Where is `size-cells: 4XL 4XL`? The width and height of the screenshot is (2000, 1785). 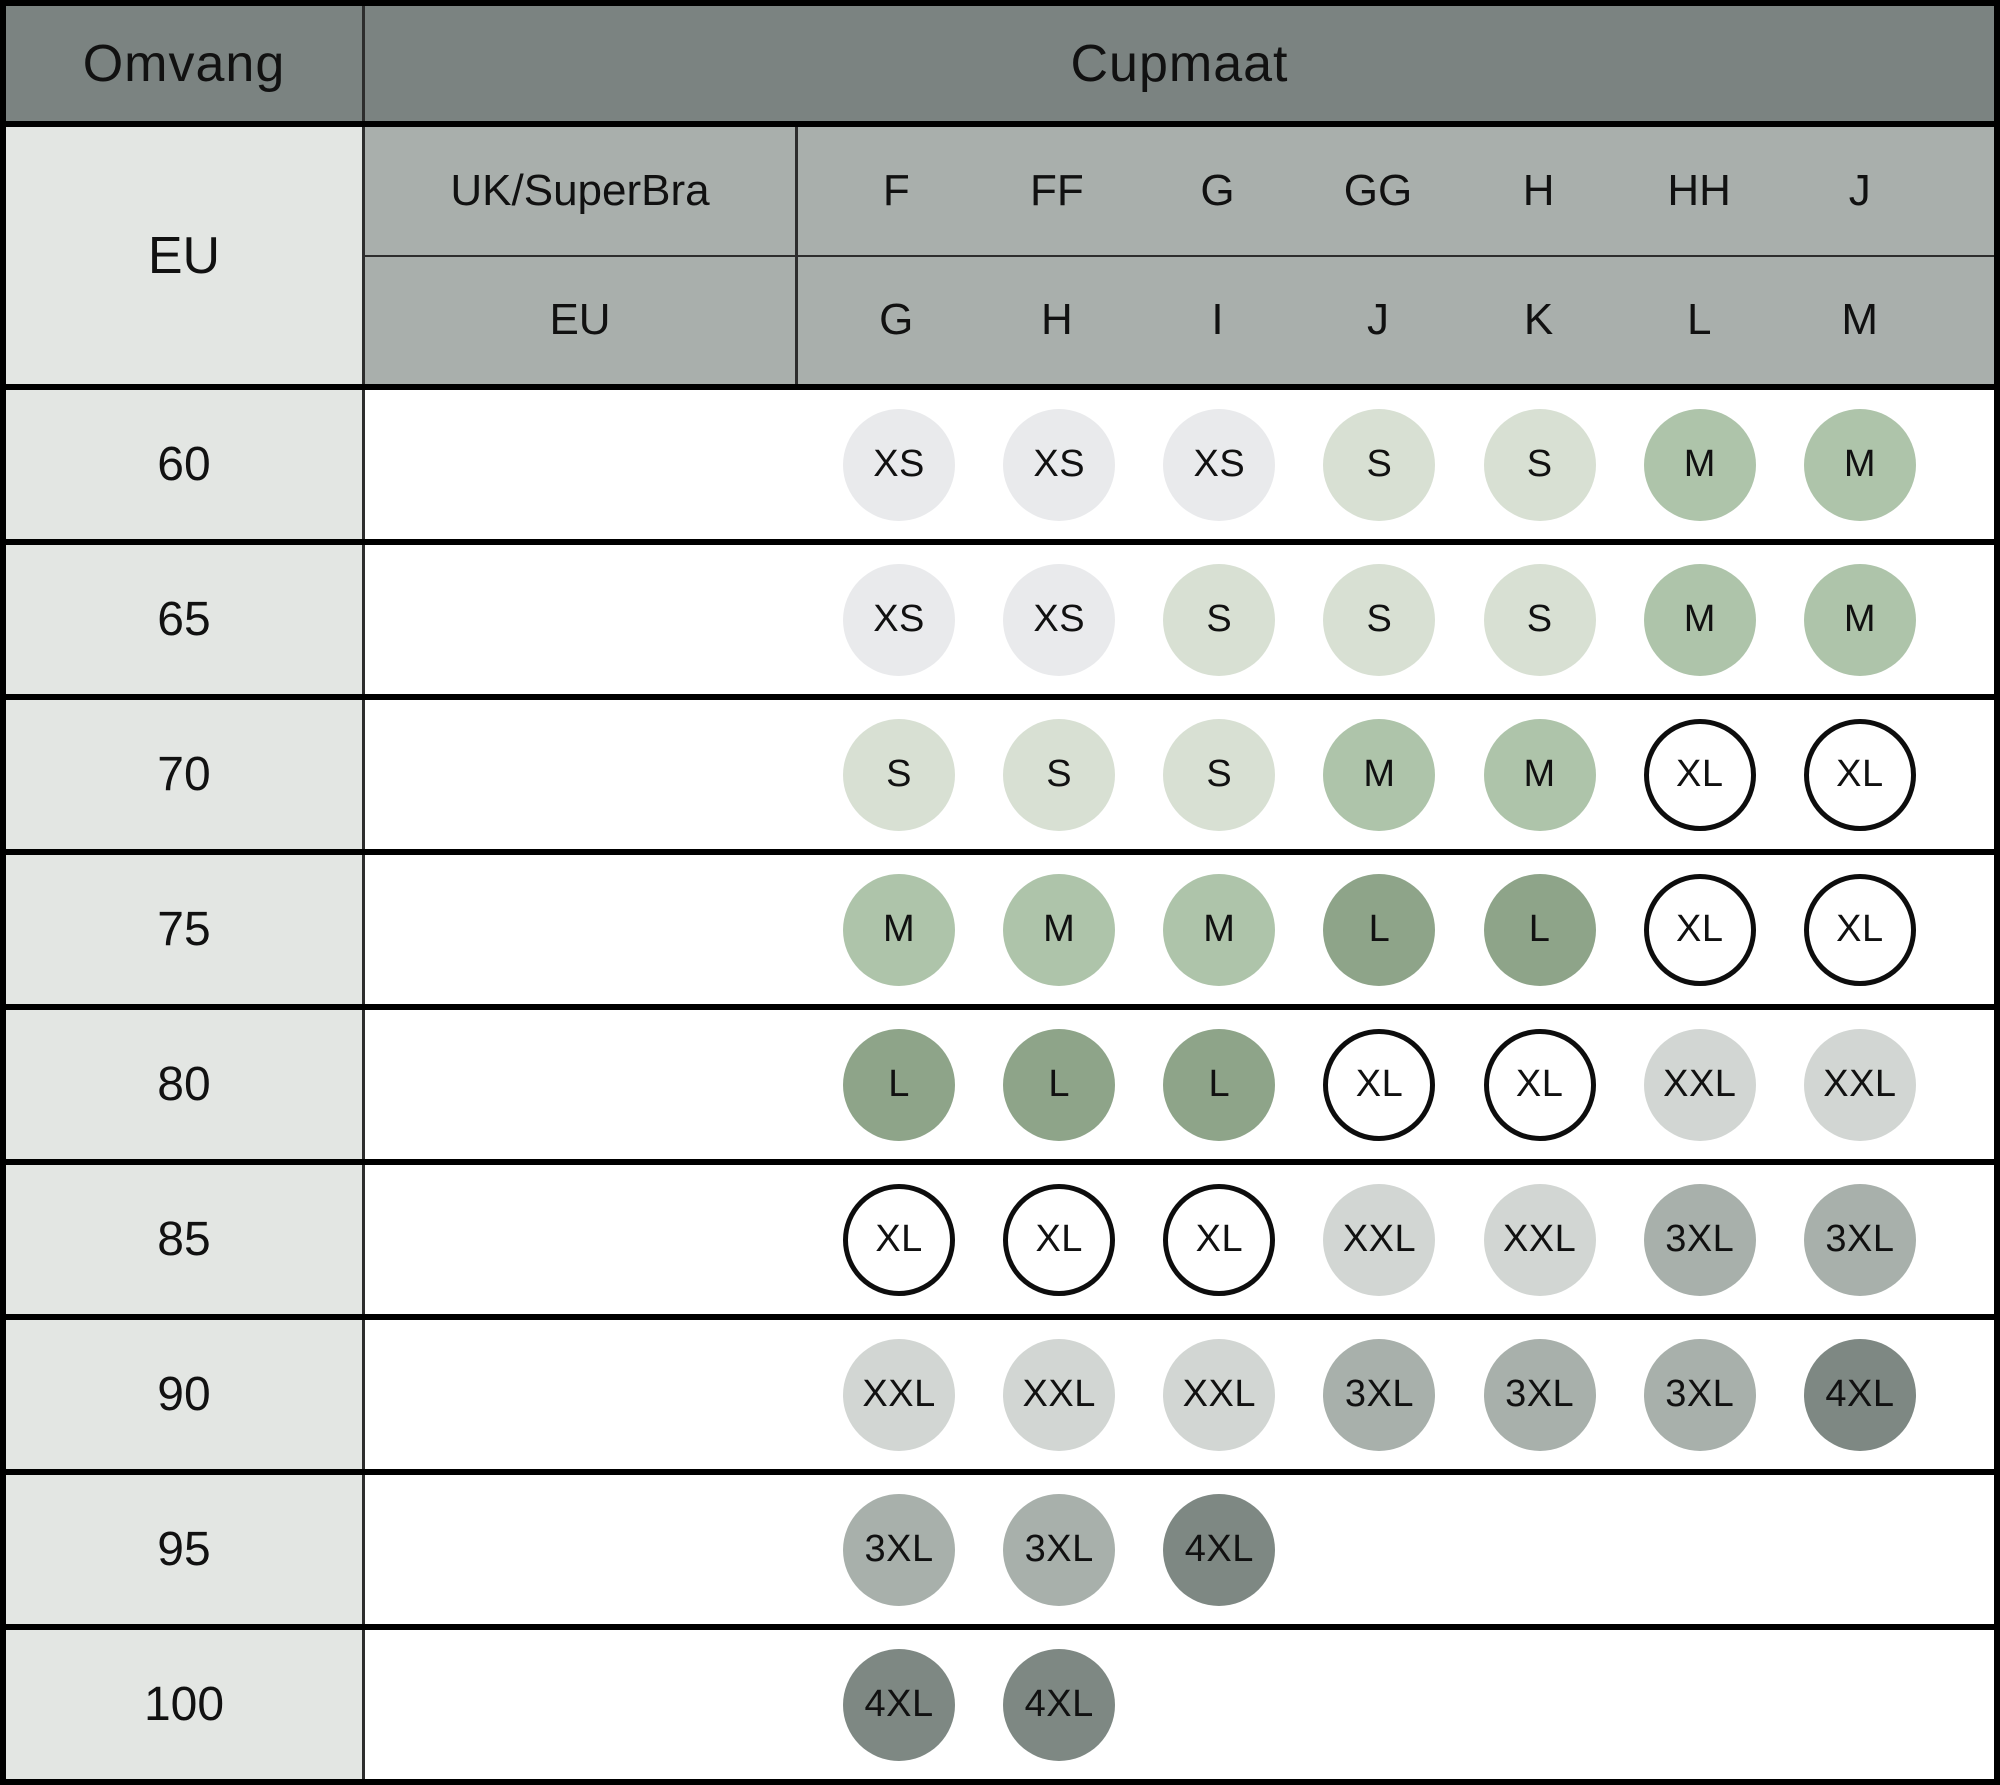
size-cells: 4XL 4XL is located at coordinates (1179, 1704).